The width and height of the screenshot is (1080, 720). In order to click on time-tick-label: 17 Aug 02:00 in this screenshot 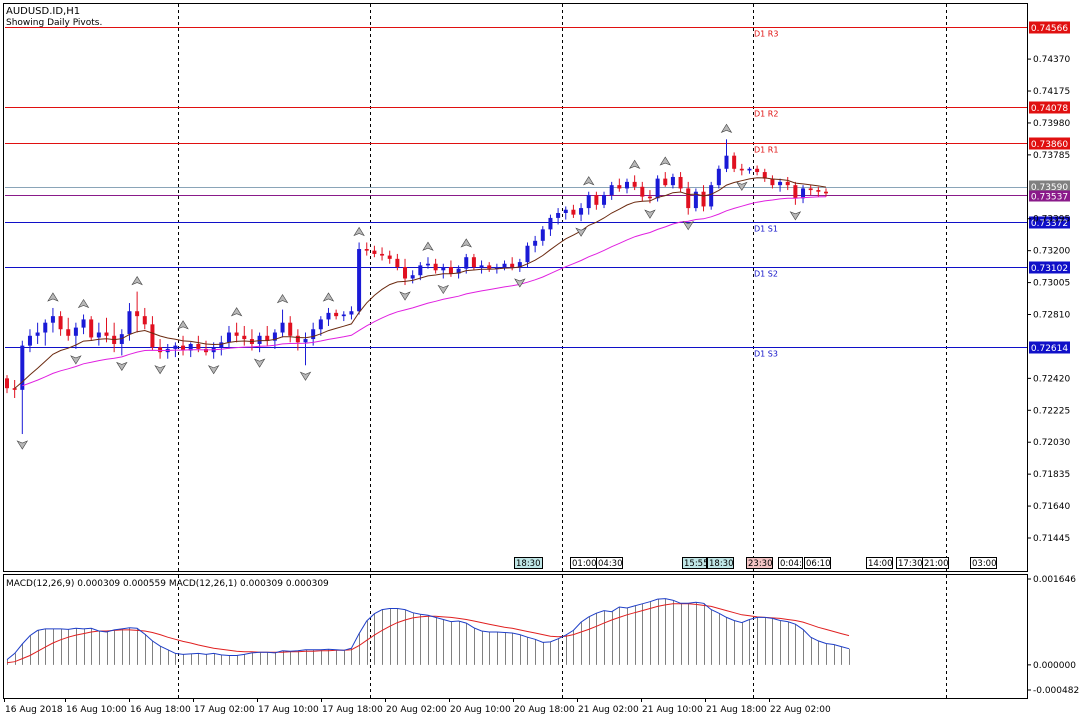, I will do `click(224, 710)`.